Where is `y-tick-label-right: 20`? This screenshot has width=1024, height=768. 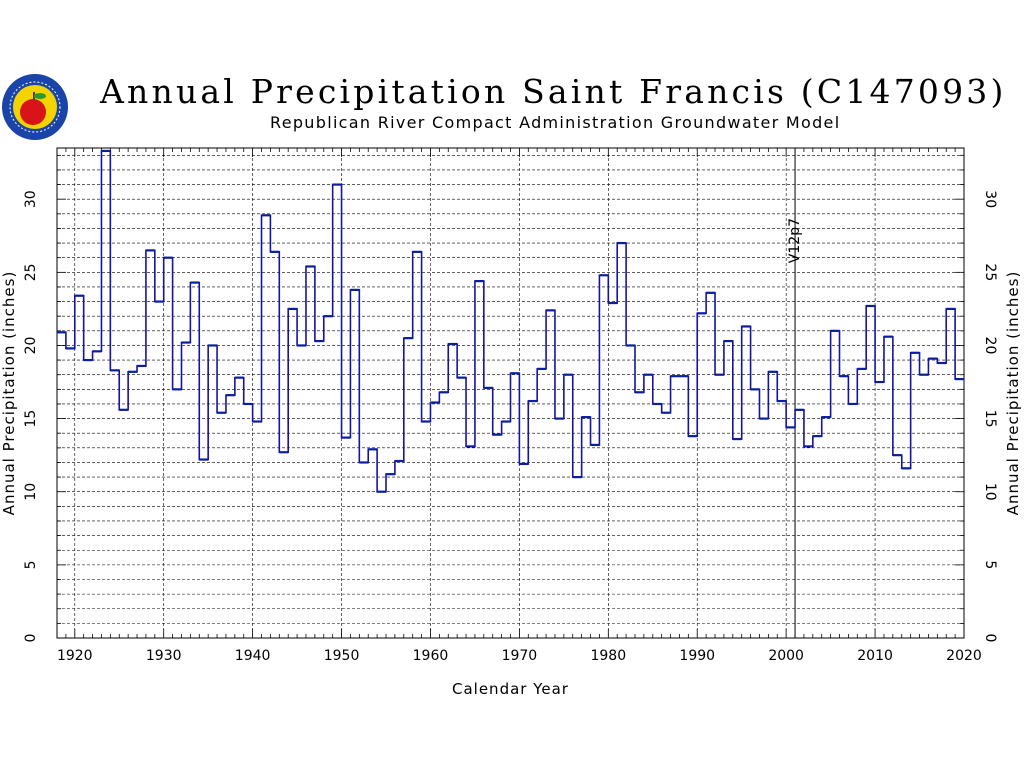 y-tick-label-right: 20 is located at coordinates (990, 346).